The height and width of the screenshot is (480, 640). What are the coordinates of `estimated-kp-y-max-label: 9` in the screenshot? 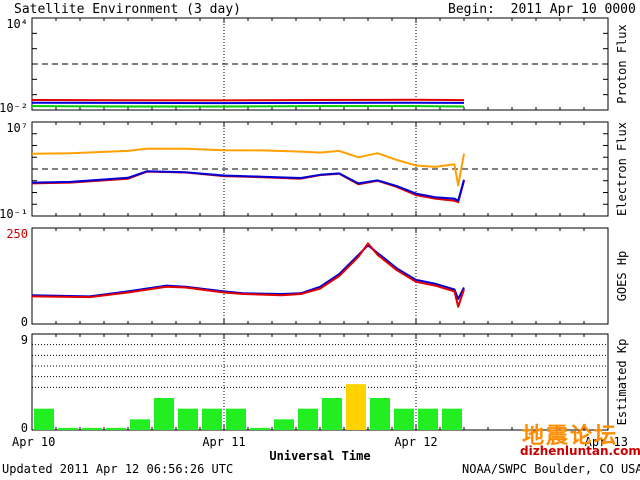 It's located at (24, 340).